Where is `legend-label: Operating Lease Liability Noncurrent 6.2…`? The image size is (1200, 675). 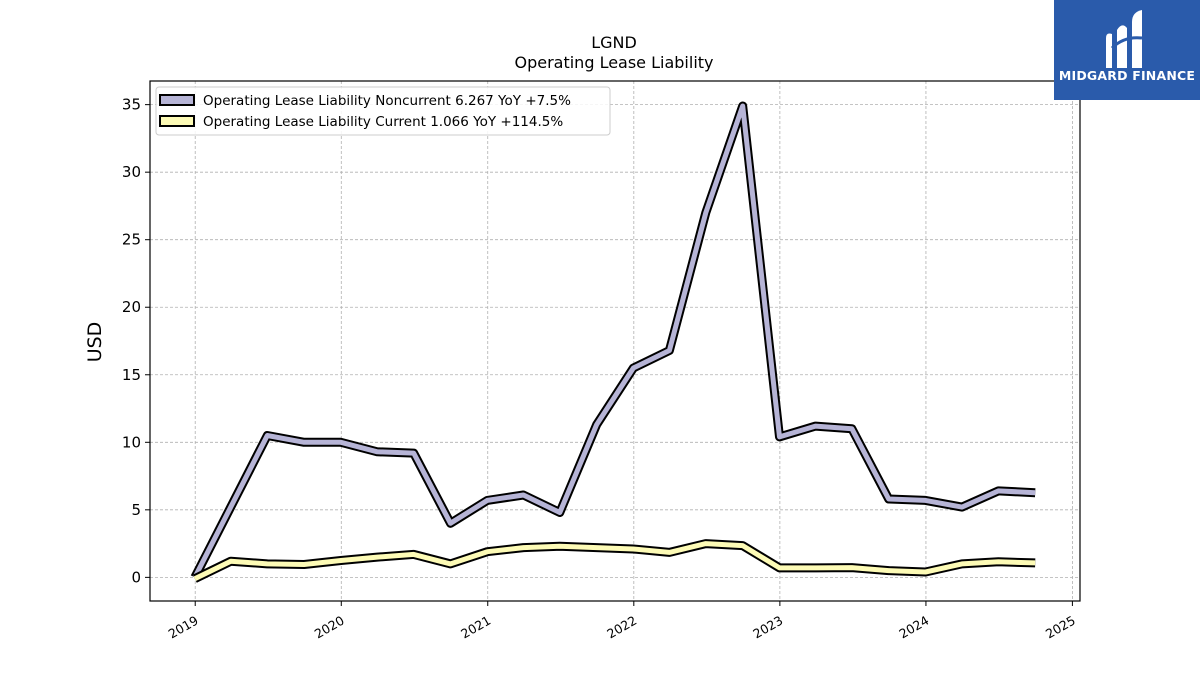
legend-label: Operating Lease Liability Noncurrent 6.2… is located at coordinates (387, 101).